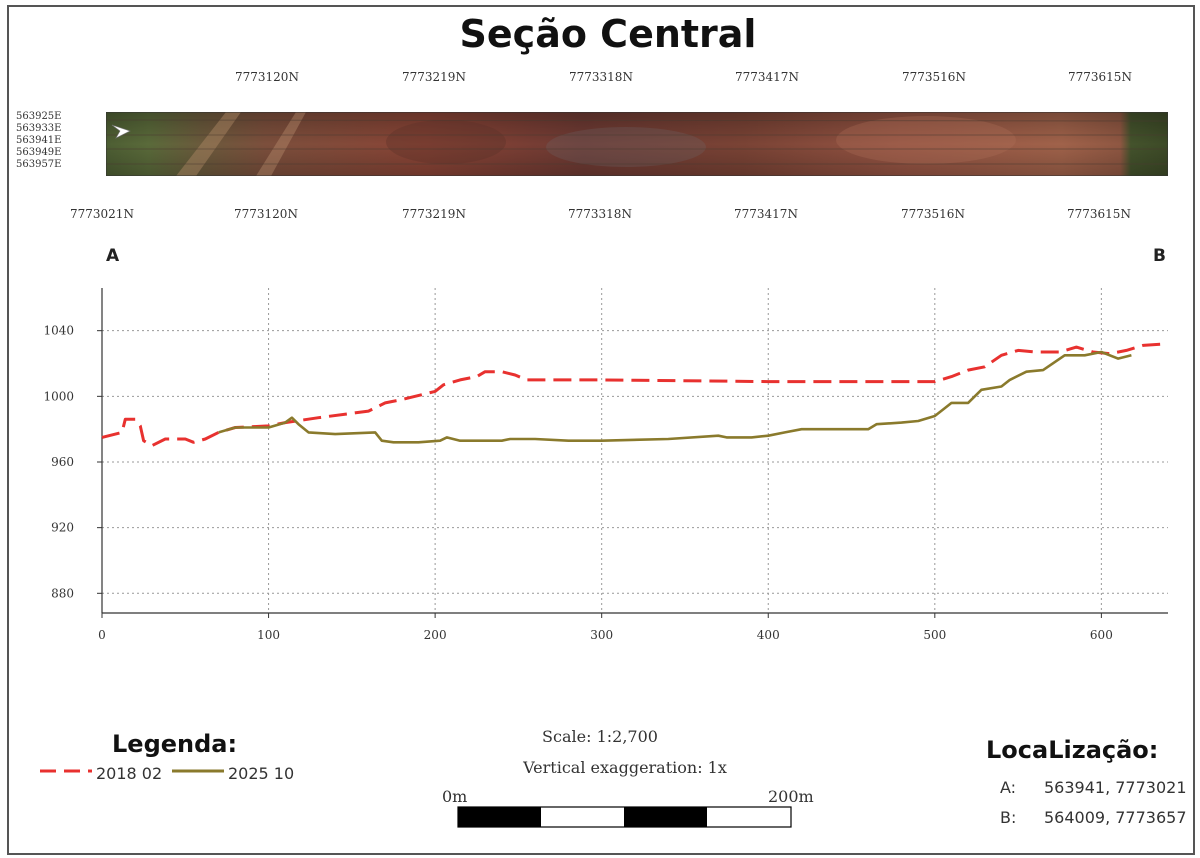  What do you see at coordinates (102, 214) in the screenshot?
I see `strip-bottom-label: 7773021N` at bounding box center [102, 214].